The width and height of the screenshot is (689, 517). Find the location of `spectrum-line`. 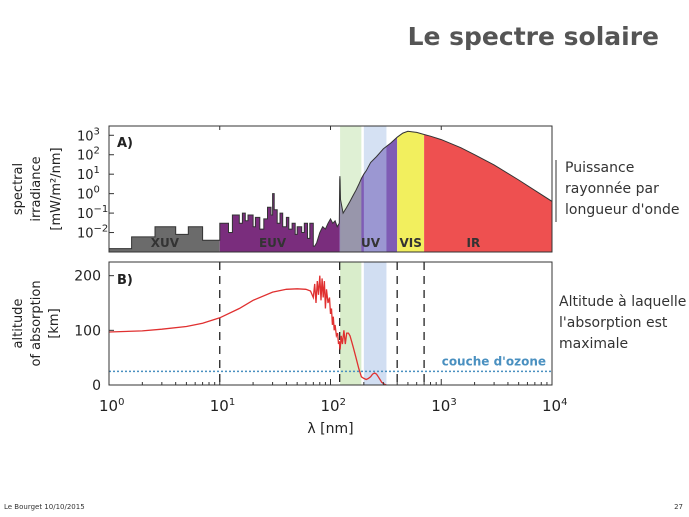

spectrum-line is located at coordinates (330, 190).